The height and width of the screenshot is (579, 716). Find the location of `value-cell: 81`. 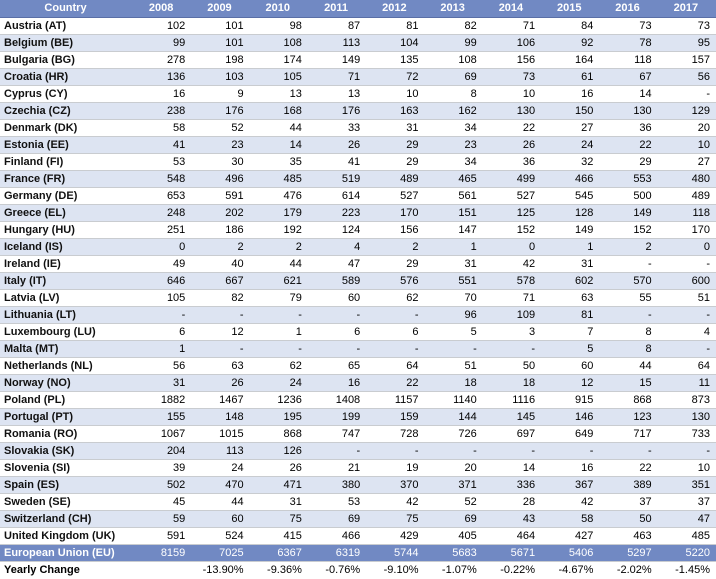

value-cell: 81 is located at coordinates (395, 26).